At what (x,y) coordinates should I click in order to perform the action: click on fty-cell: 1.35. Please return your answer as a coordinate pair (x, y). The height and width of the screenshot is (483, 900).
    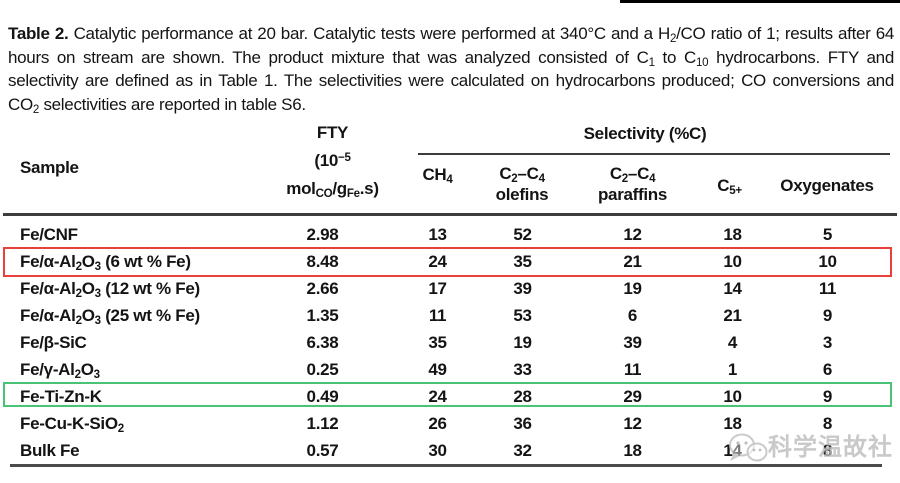
    Looking at the image, I should click on (322, 315).